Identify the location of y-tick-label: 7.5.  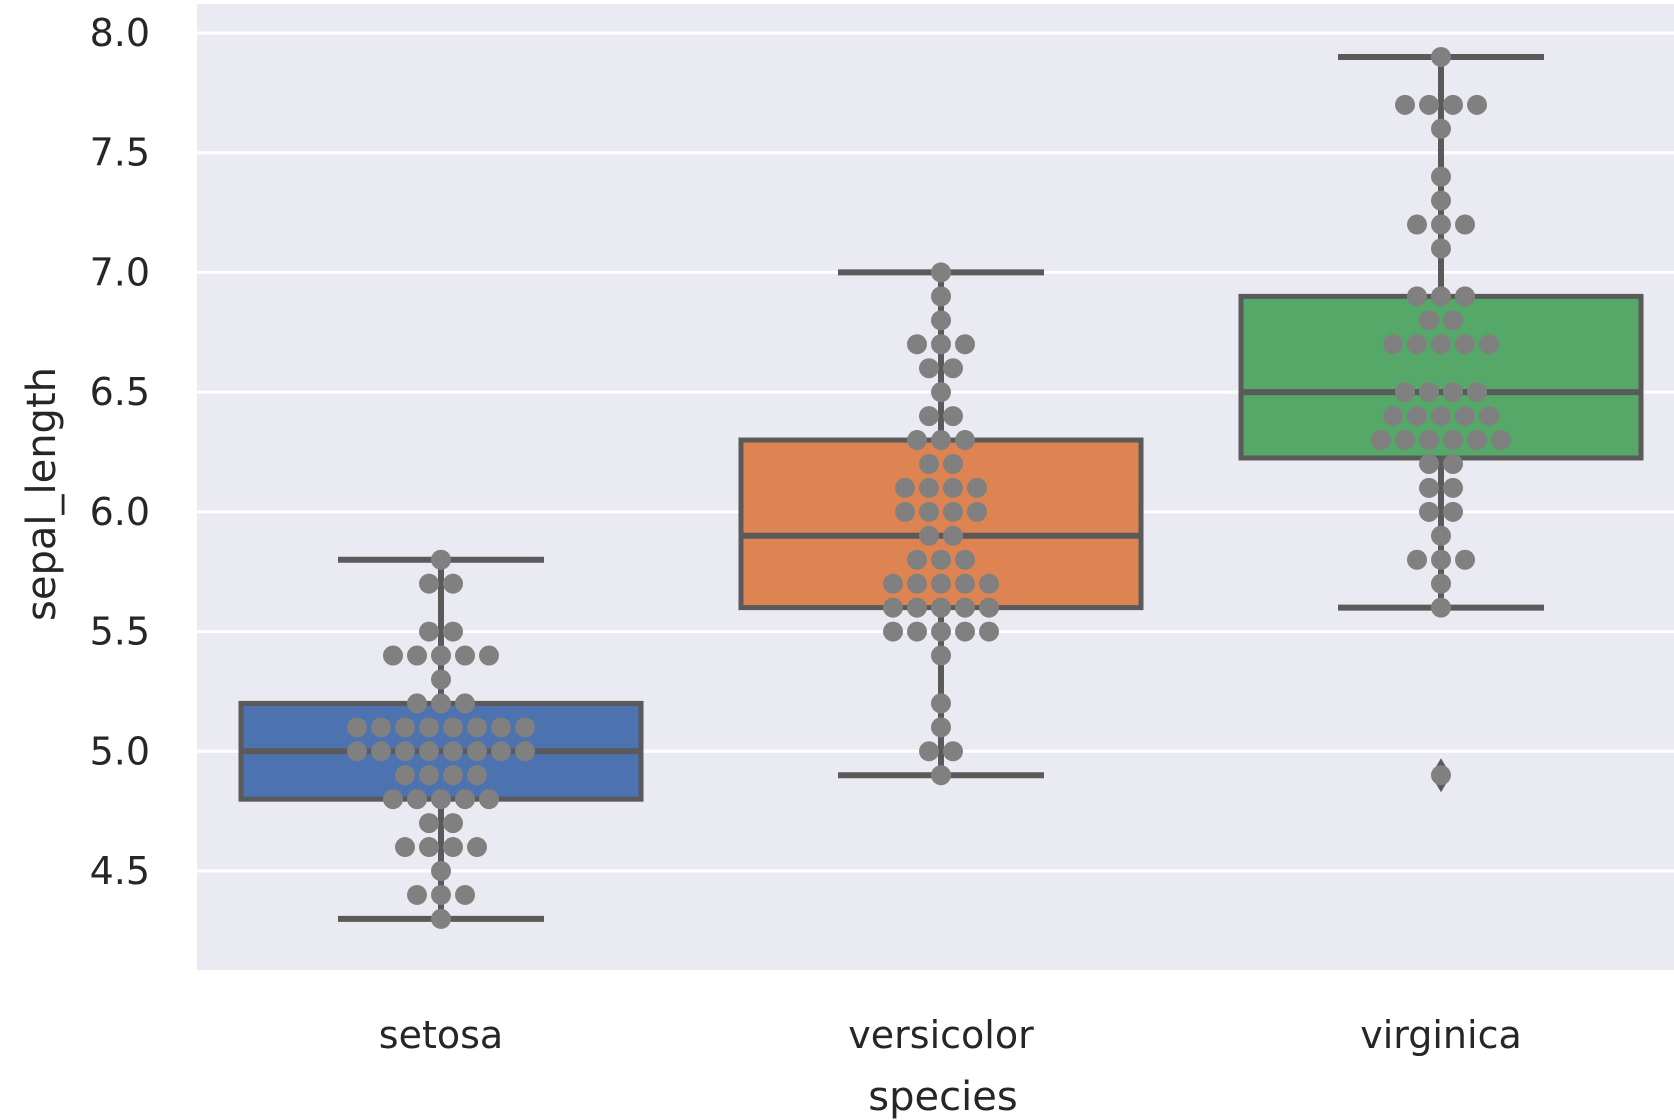
(120, 153).